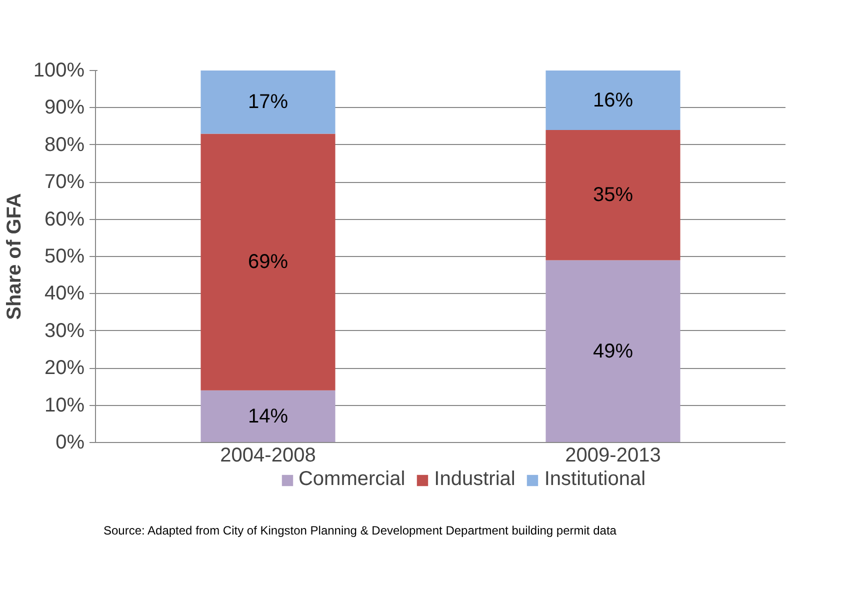  I want to click on y-tick-label: 30%, so click(64, 331).